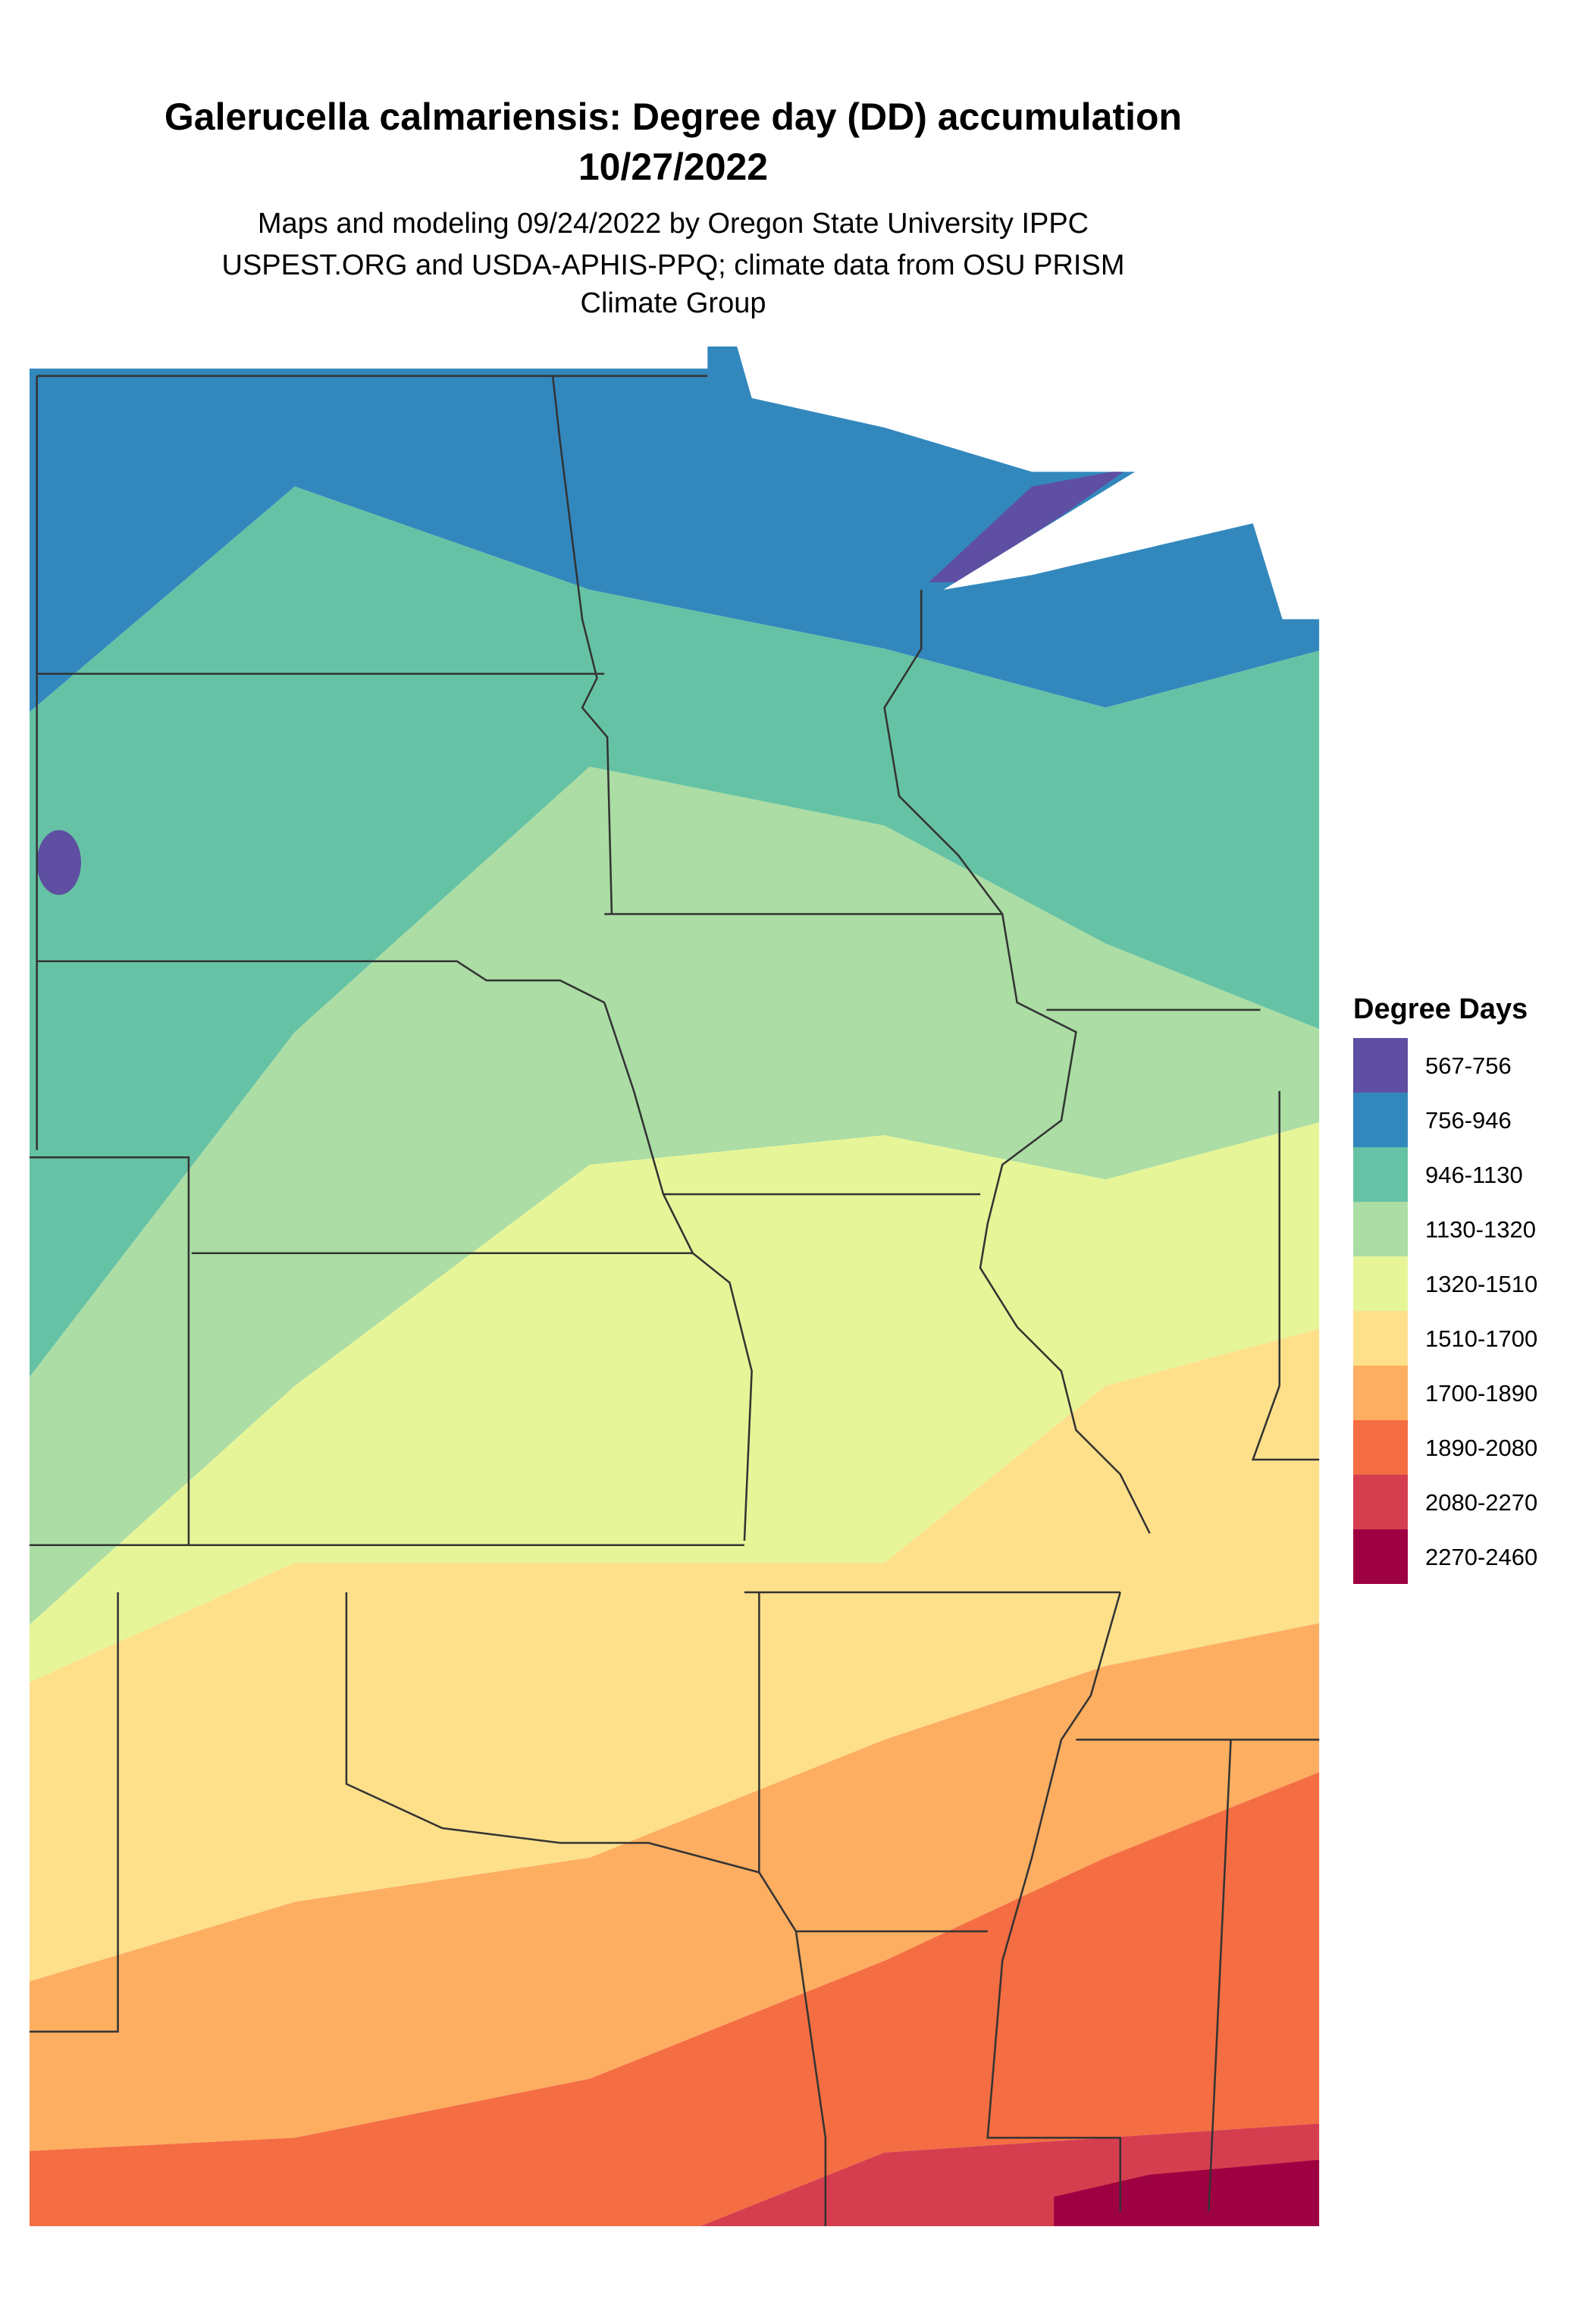 Image resolution: width=1592 pixels, height=2324 pixels. I want to click on legend-label: 1890-2080, so click(1481, 1448).